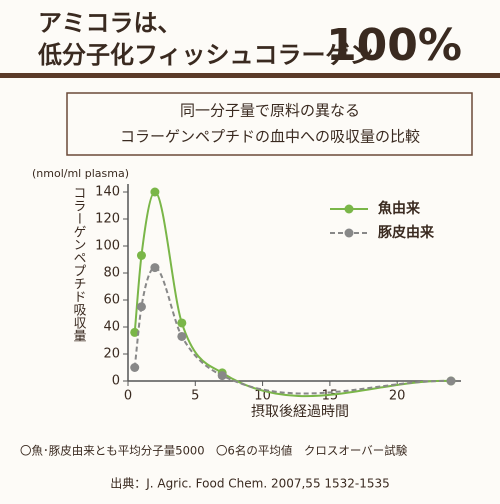 This screenshot has height=504, width=500. What do you see at coordinates (394, 45) in the screenshot?
I see `header-percent: 100%` at bounding box center [394, 45].